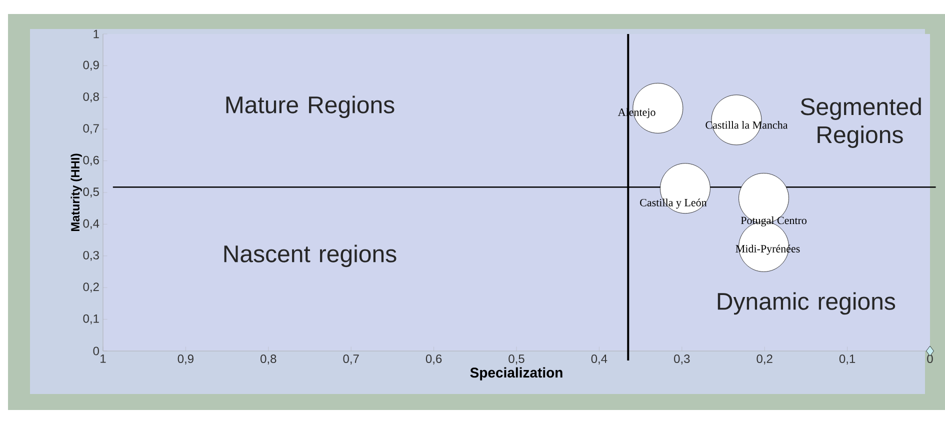 The width and height of the screenshot is (945, 424). Describe the element at coordinates (268, 359) in the screenshot. I see `x-tick-label: 0,8` at that location.